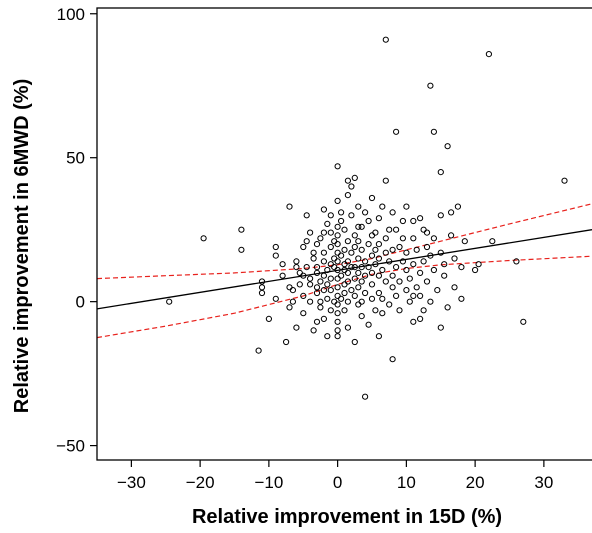 The image size is (592, 533). Describe the element at coordinates (80, 302) in the screenshot. I see `y-tick-label: 0` at that location.